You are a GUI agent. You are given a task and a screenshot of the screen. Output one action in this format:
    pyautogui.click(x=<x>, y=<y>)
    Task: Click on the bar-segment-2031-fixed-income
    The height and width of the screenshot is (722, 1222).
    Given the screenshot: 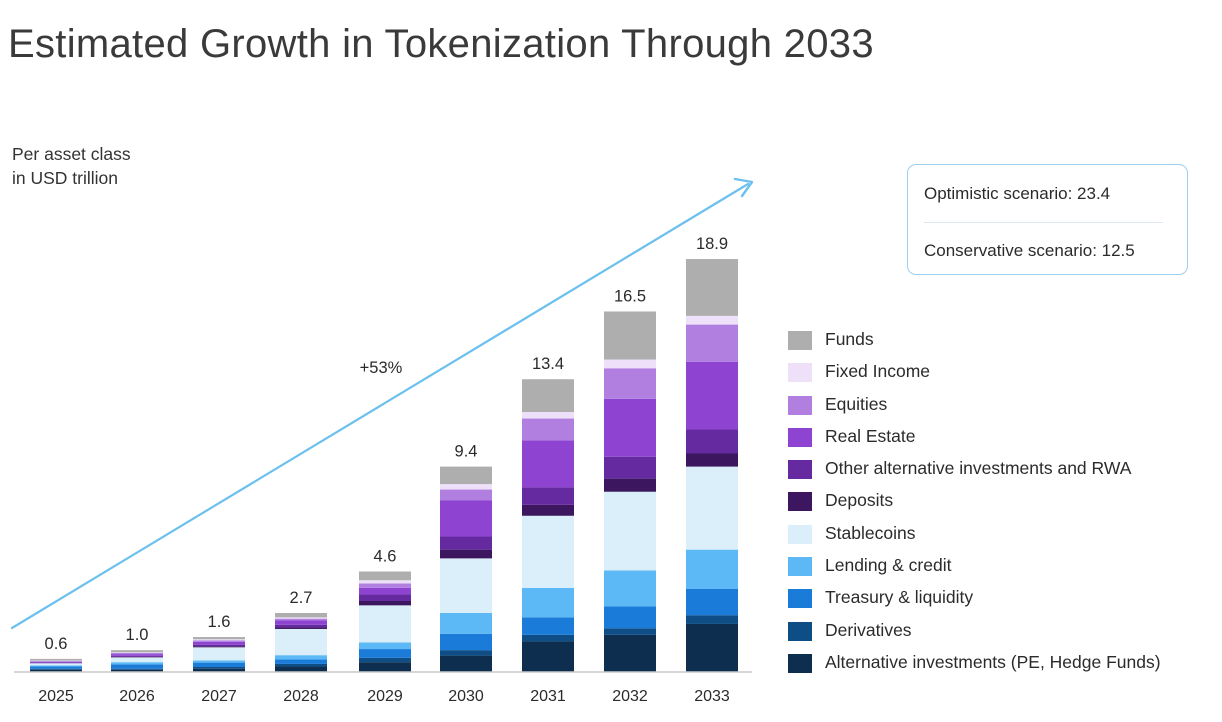 What is the action you would take?
    pyautogui.click(x=548, y=415)
    